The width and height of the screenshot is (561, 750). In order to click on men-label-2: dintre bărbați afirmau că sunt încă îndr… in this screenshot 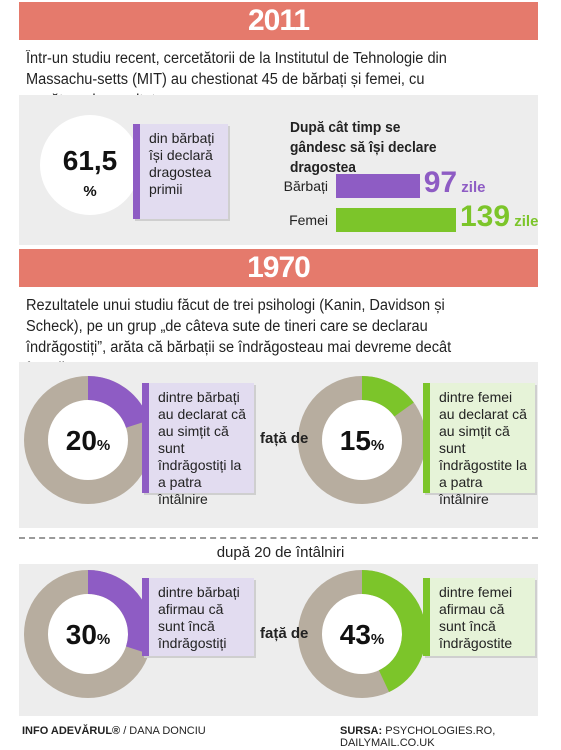, I will do `click(198, 617)`.